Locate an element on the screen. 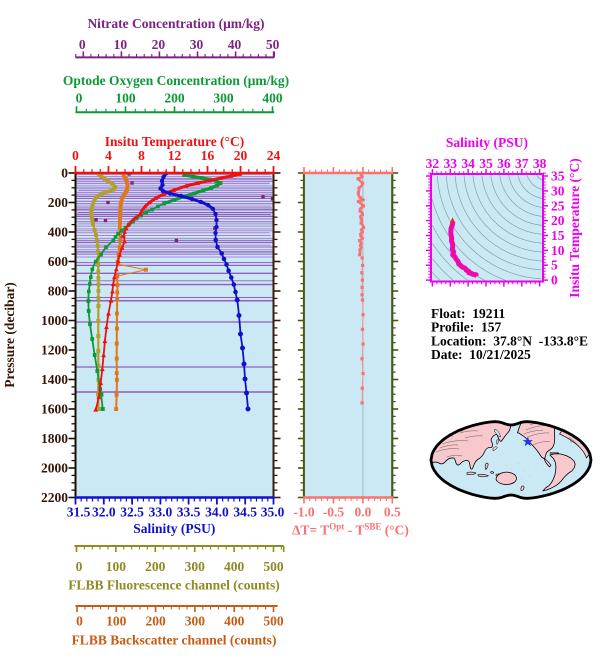 This screenshot has height=663, width=609. svg-text: 32.5 is located at coordinates (132, 512).